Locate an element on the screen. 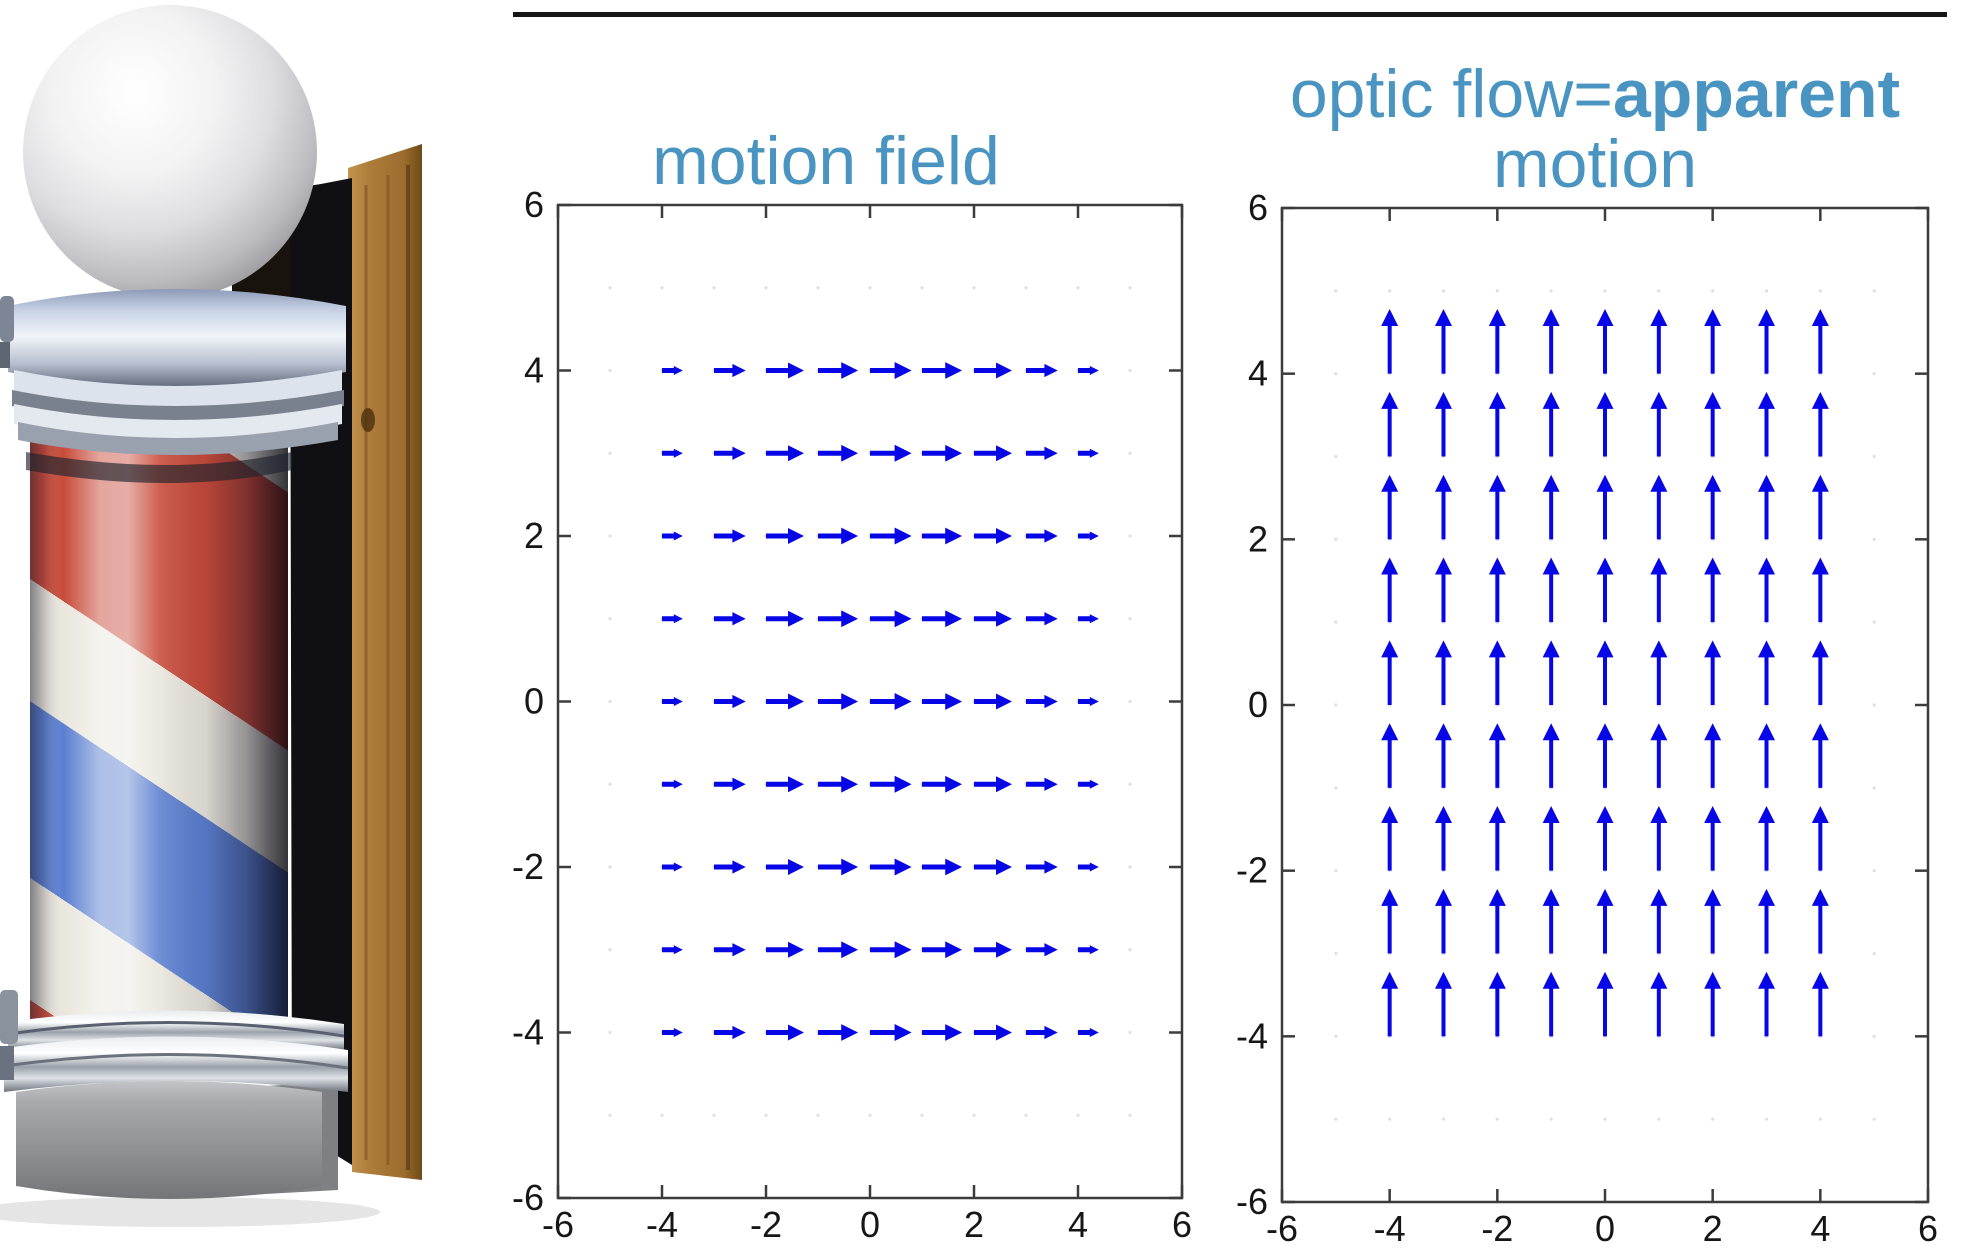 The image size is (1980, 1252). base-rings is located at coordinates (176, 1051).